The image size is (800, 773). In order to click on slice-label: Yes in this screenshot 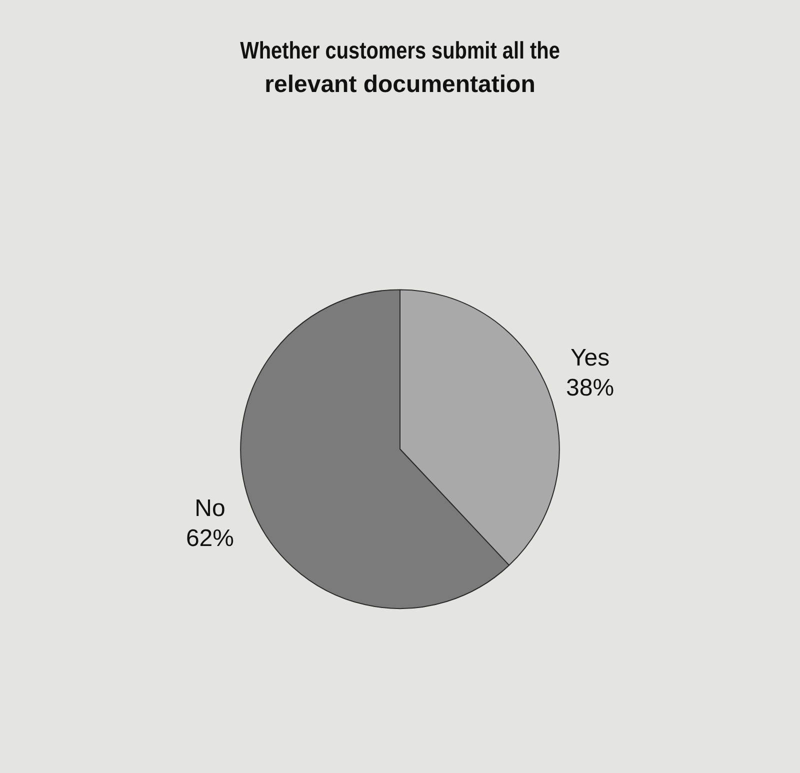, I will do `click(590, 358)`.